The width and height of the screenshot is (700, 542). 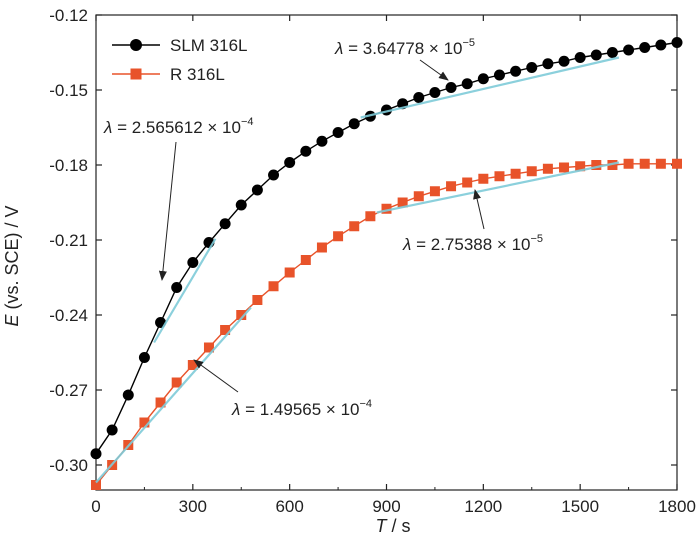 What do you see at coordinates (68, 315) in the screenshot?
I see `y-tick-label: -0.24` at bounding box center [68, 315].